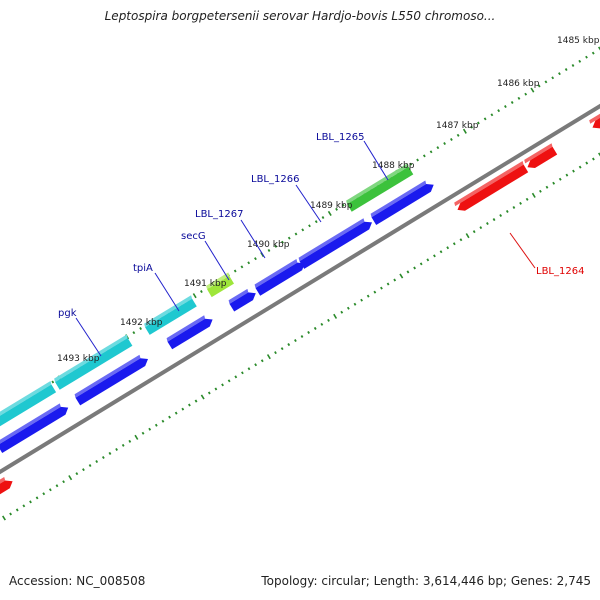 The image size is (600, 600). What do you see at coordinates (340, 137) in the screenshot?
I see `gene-label-lbl-1265: LBL_1265` at bounding box center [340, 137].